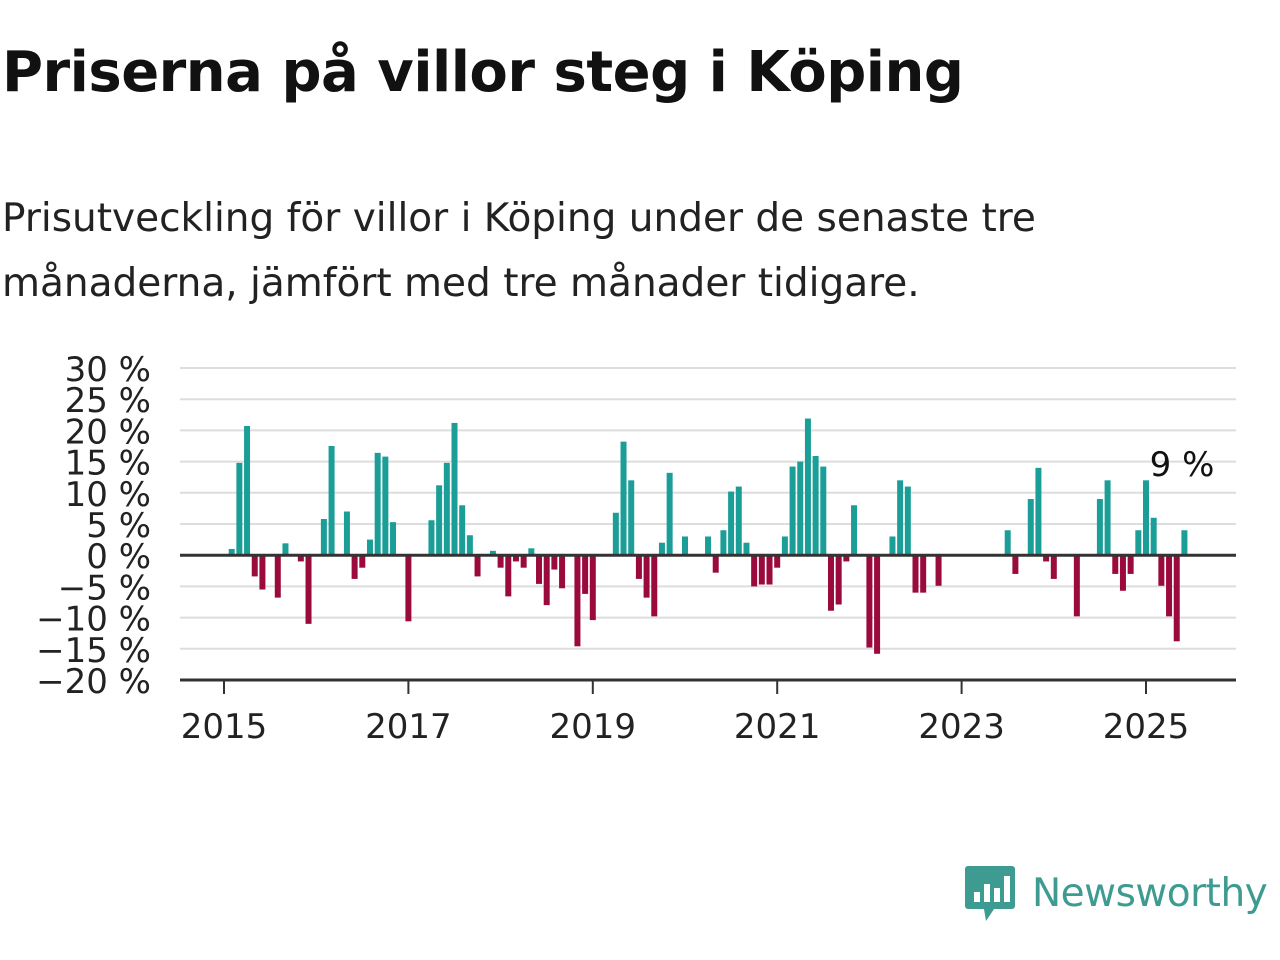 The width and height of the screenshot is (1280, 960). I want to click on x-tick-label: 2025, so click(1146, 727).